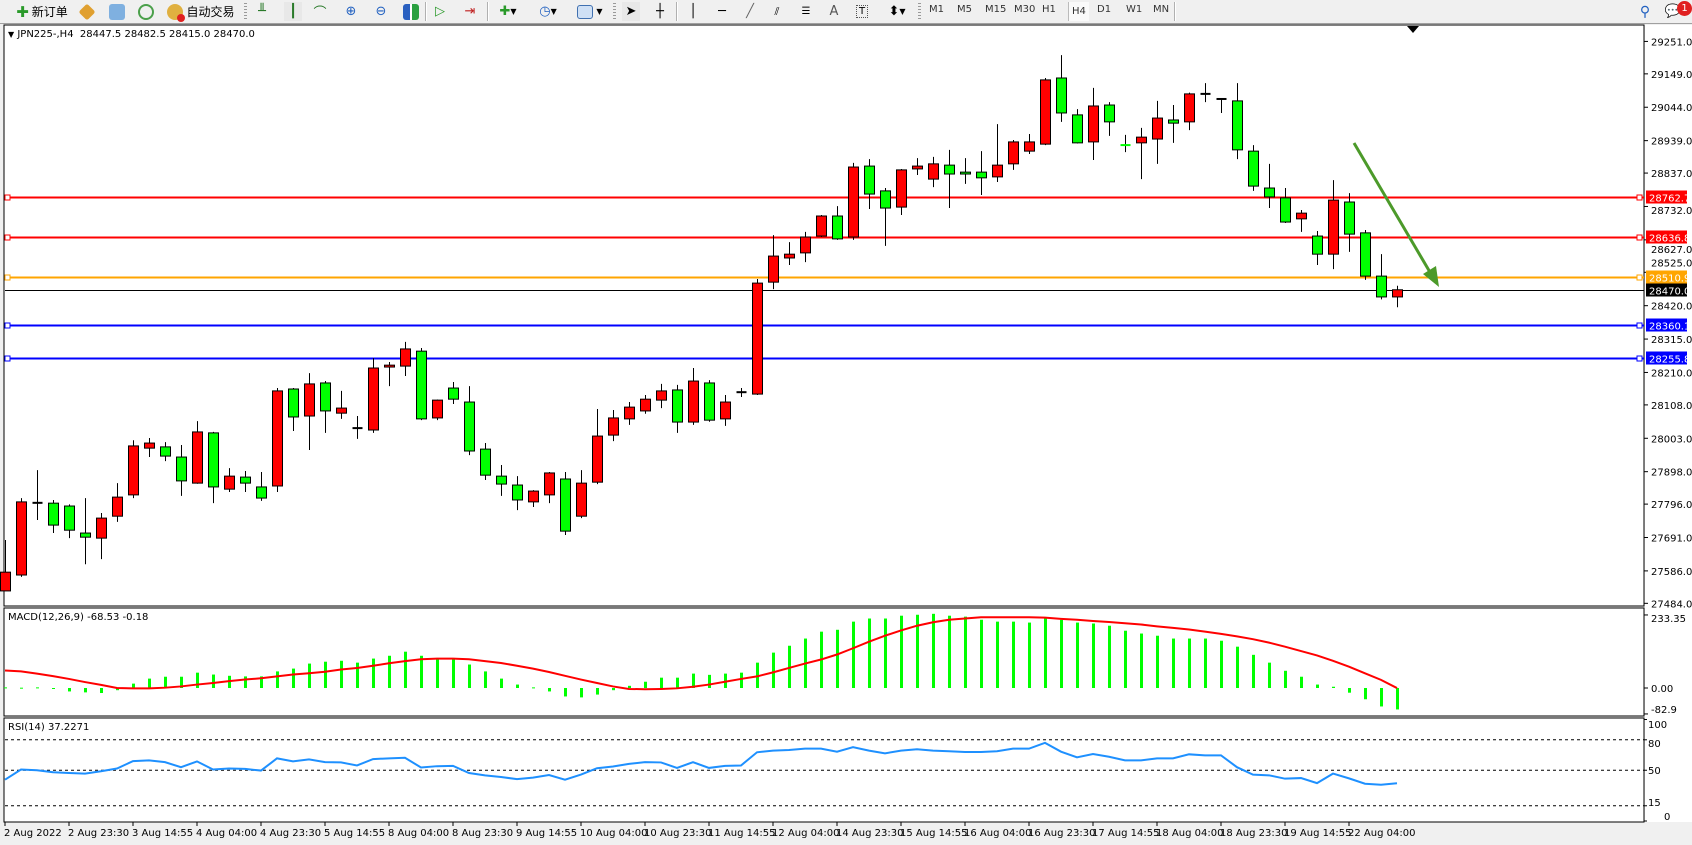 The width and height of the screenshot is (1692, 845). Describe the element at coordinates (508, 11) in the screenshot. I see `new-chart-button: ✚ ▼` at that location.